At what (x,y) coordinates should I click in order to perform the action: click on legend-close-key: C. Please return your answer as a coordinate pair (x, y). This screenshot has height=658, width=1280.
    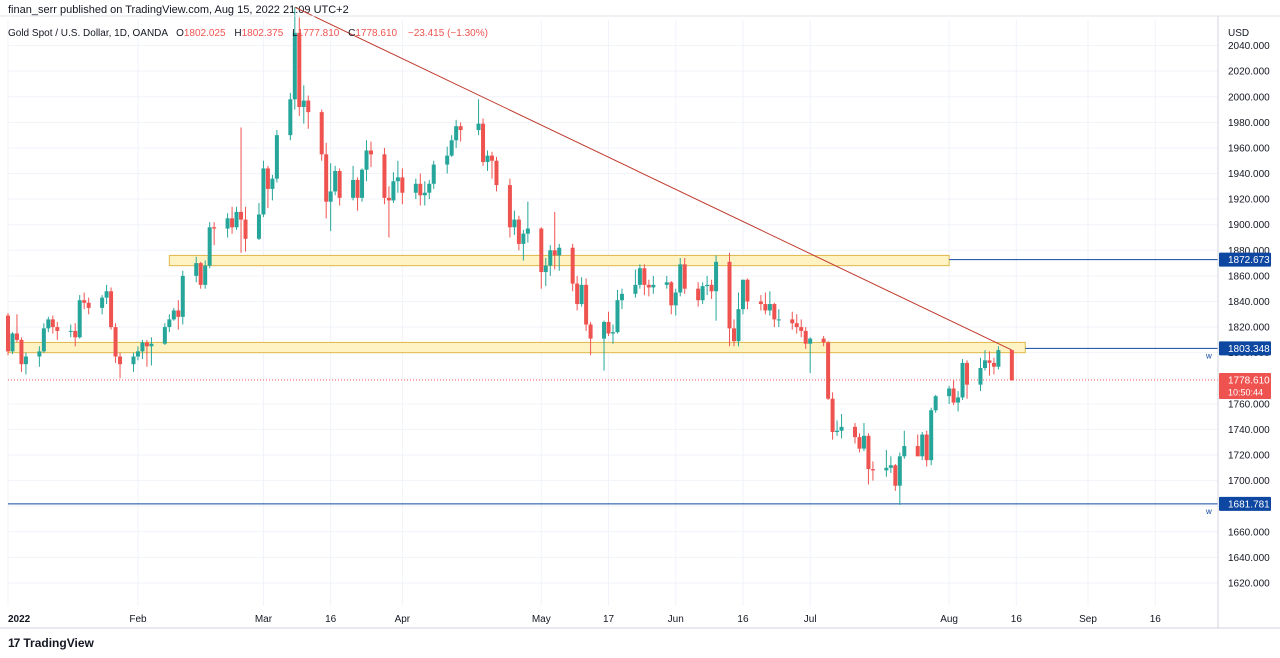
    Looking at the image, I should click on (351, 33).